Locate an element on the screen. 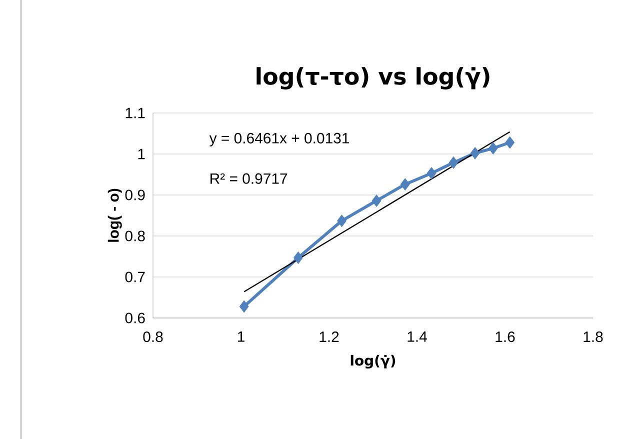  y-tick-label: 0.7 is located at coordinates (135, 277).